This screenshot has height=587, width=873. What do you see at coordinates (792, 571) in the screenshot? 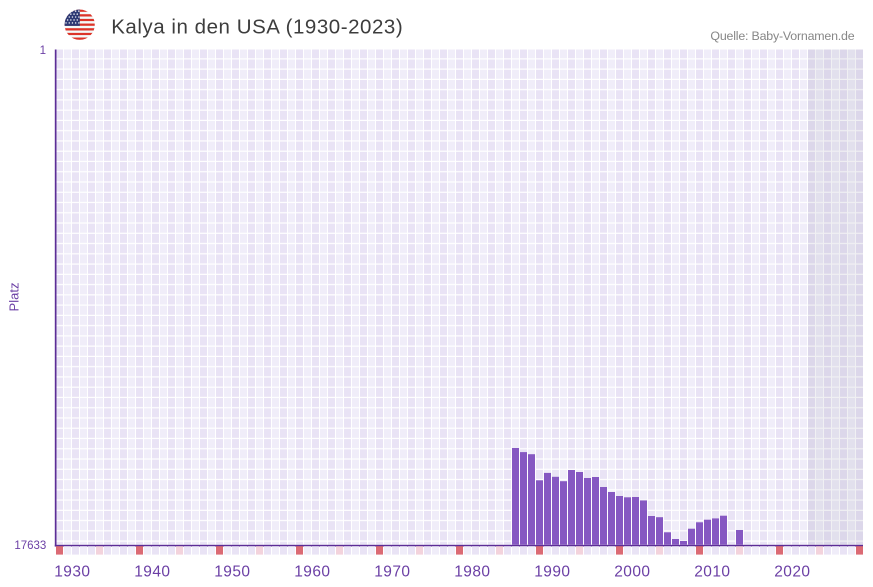
I see `svg-text: 2020` at bounding box center [792, 571].